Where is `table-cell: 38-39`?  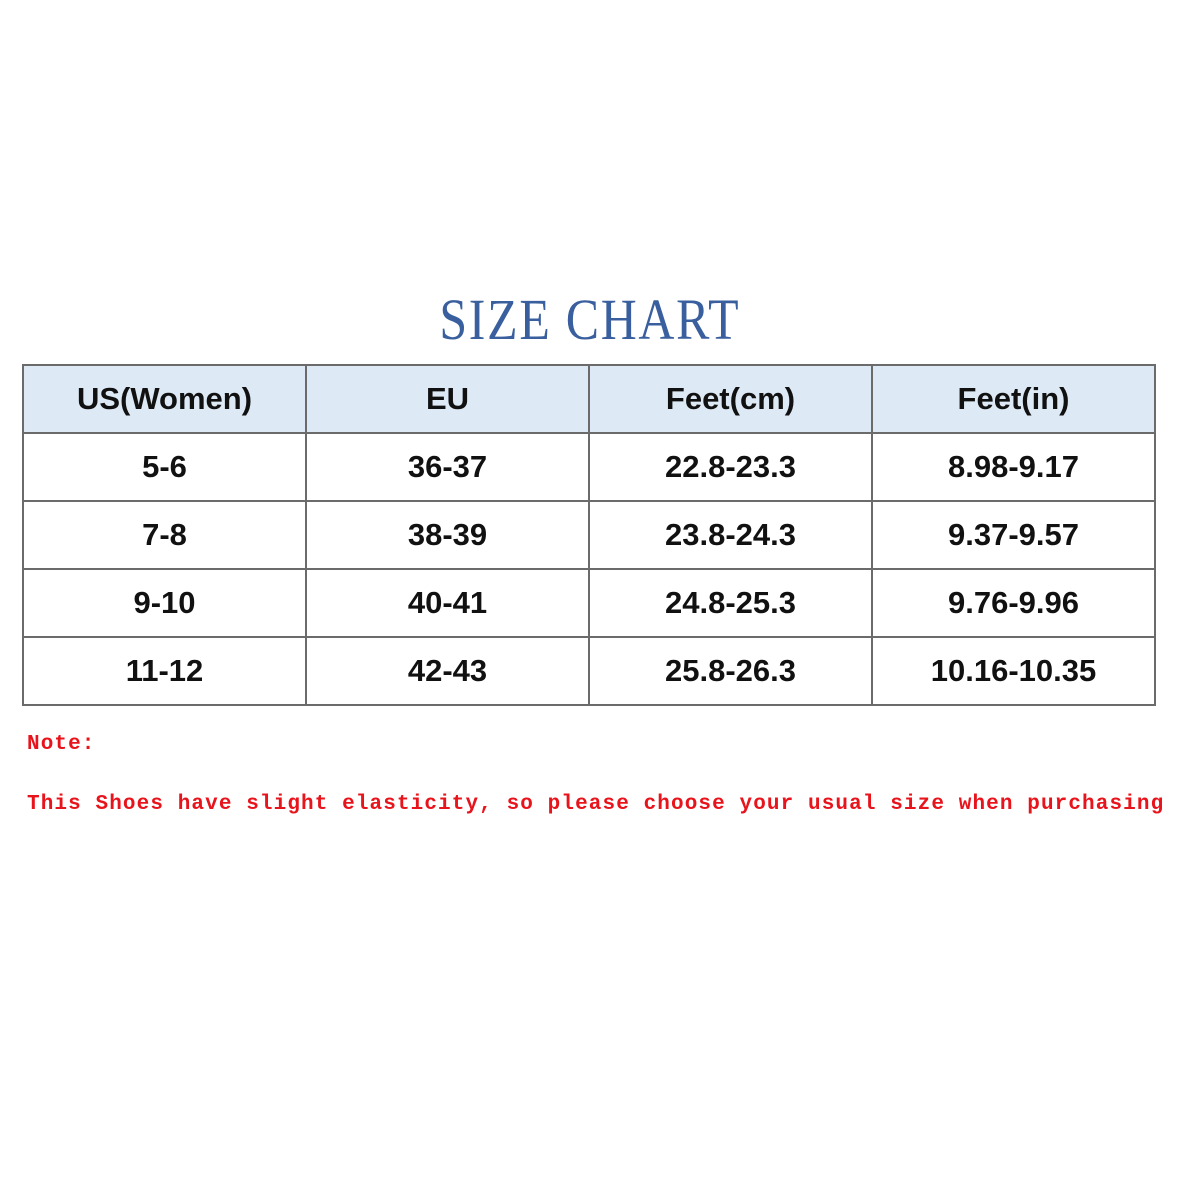 table-cell: 38-39 is located at coordinates (447, 535).